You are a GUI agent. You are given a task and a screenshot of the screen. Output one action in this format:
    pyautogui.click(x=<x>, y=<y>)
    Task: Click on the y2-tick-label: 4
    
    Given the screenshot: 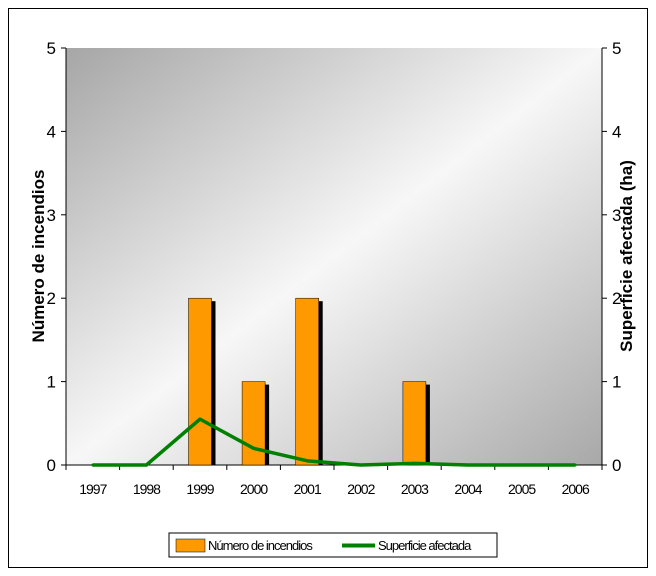 What is the action you would take?
    pyautogui.click(x=616, y=131)
    